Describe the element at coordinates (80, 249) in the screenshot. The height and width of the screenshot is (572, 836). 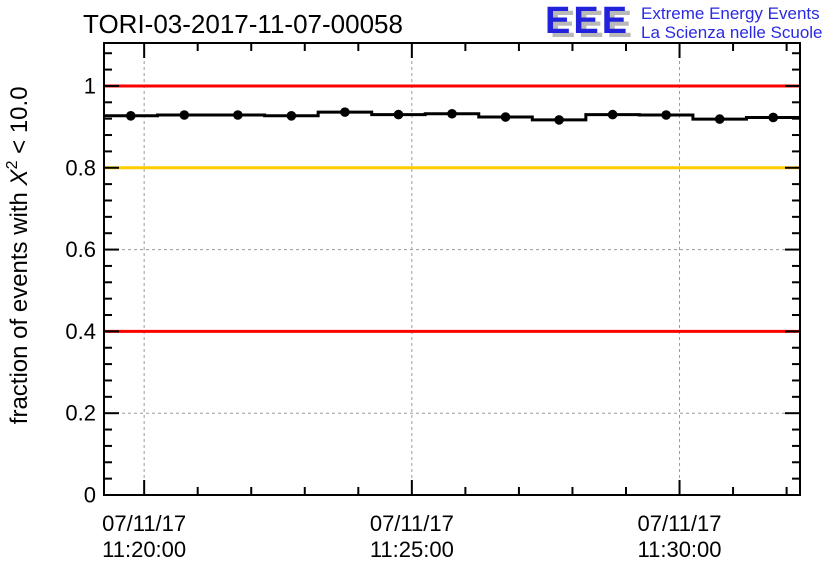
I see `y-tick-label: 0.6` at that location.